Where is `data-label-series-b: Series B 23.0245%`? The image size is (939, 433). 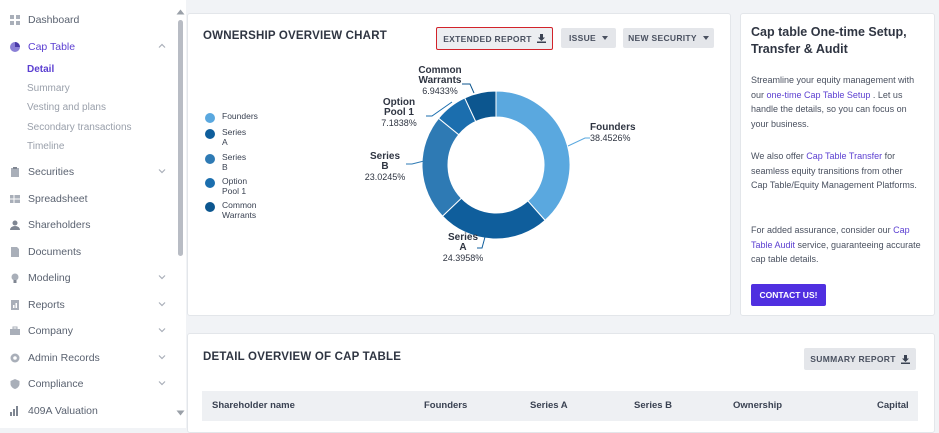 data-label-series-b: Series B 23.0245% is located at coordinates (385, 167).